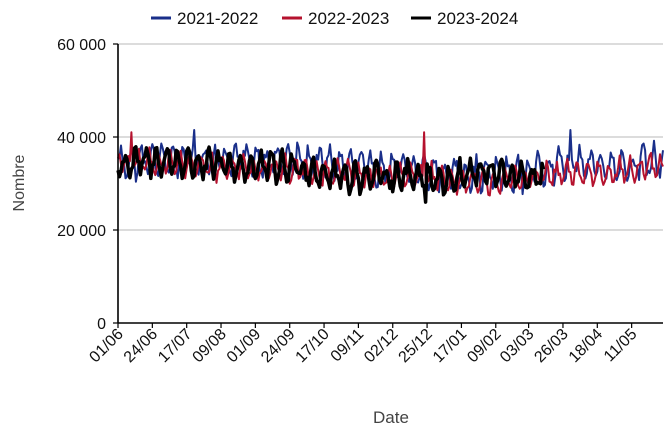  Describe the element at coordinates (217, 18) in the screenshot. I see `legend-label: 2021-2022` at that location.